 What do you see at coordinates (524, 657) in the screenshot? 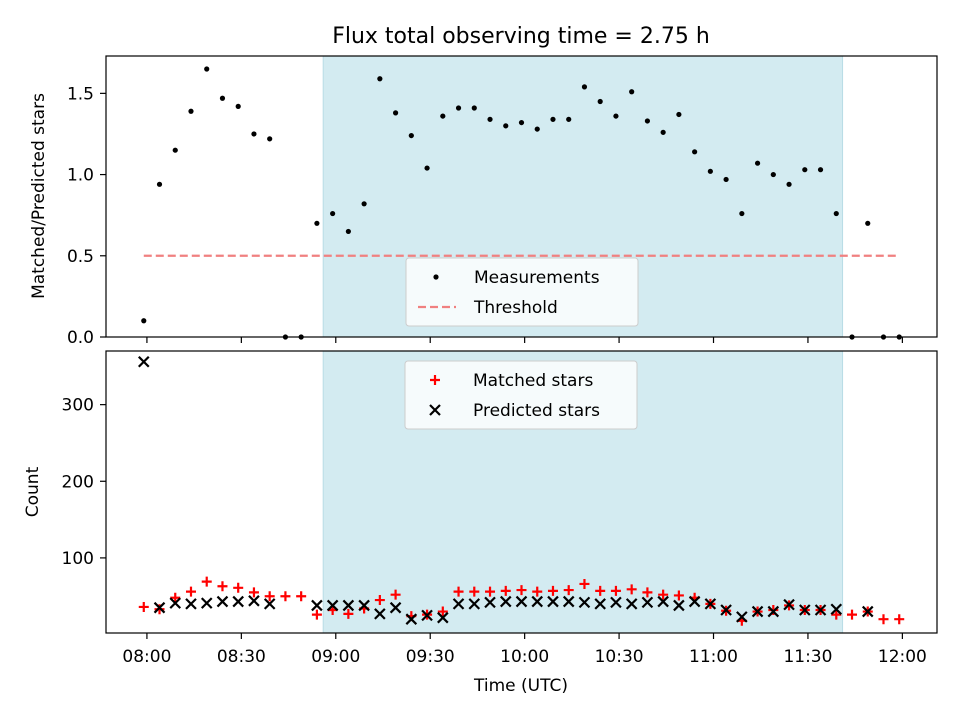
I see `x-tick-label: 10:00` at bounding box center [524, 657].